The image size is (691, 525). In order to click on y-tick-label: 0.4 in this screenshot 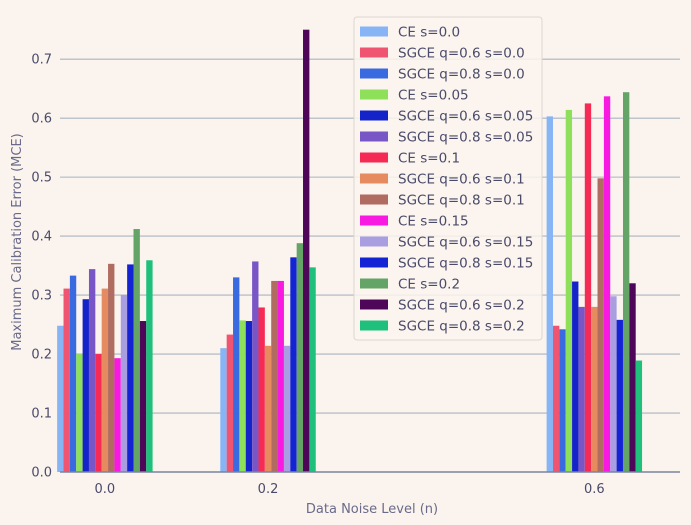, I will do `click(41, 237)`.